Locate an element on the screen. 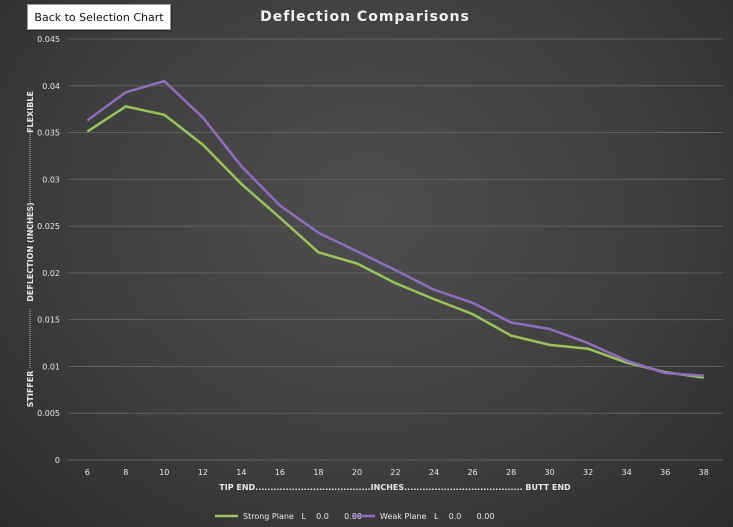  x-tick-label: 14 is located at coordinates (241, 472).